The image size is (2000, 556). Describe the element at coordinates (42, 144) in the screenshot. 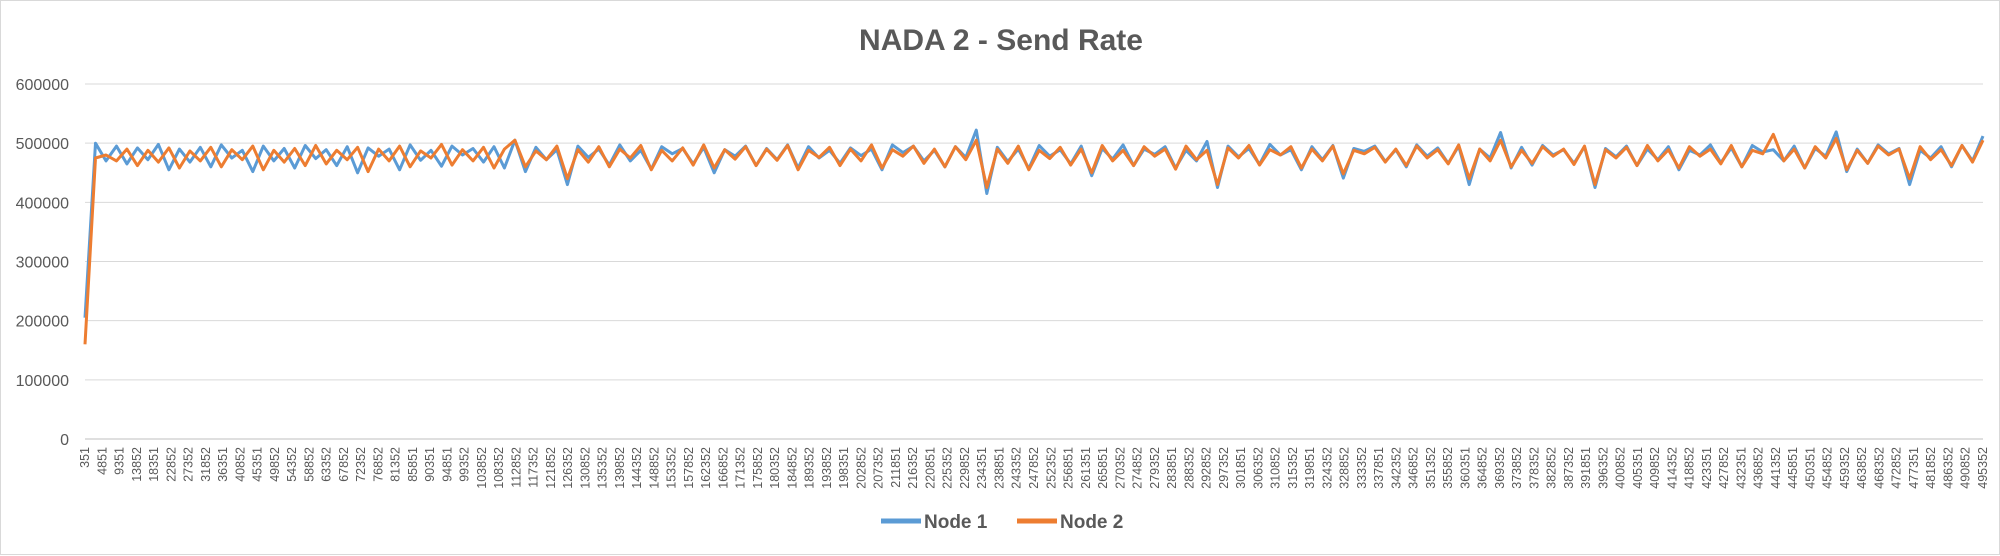

I see `y-tick-label: 500000` at that location.